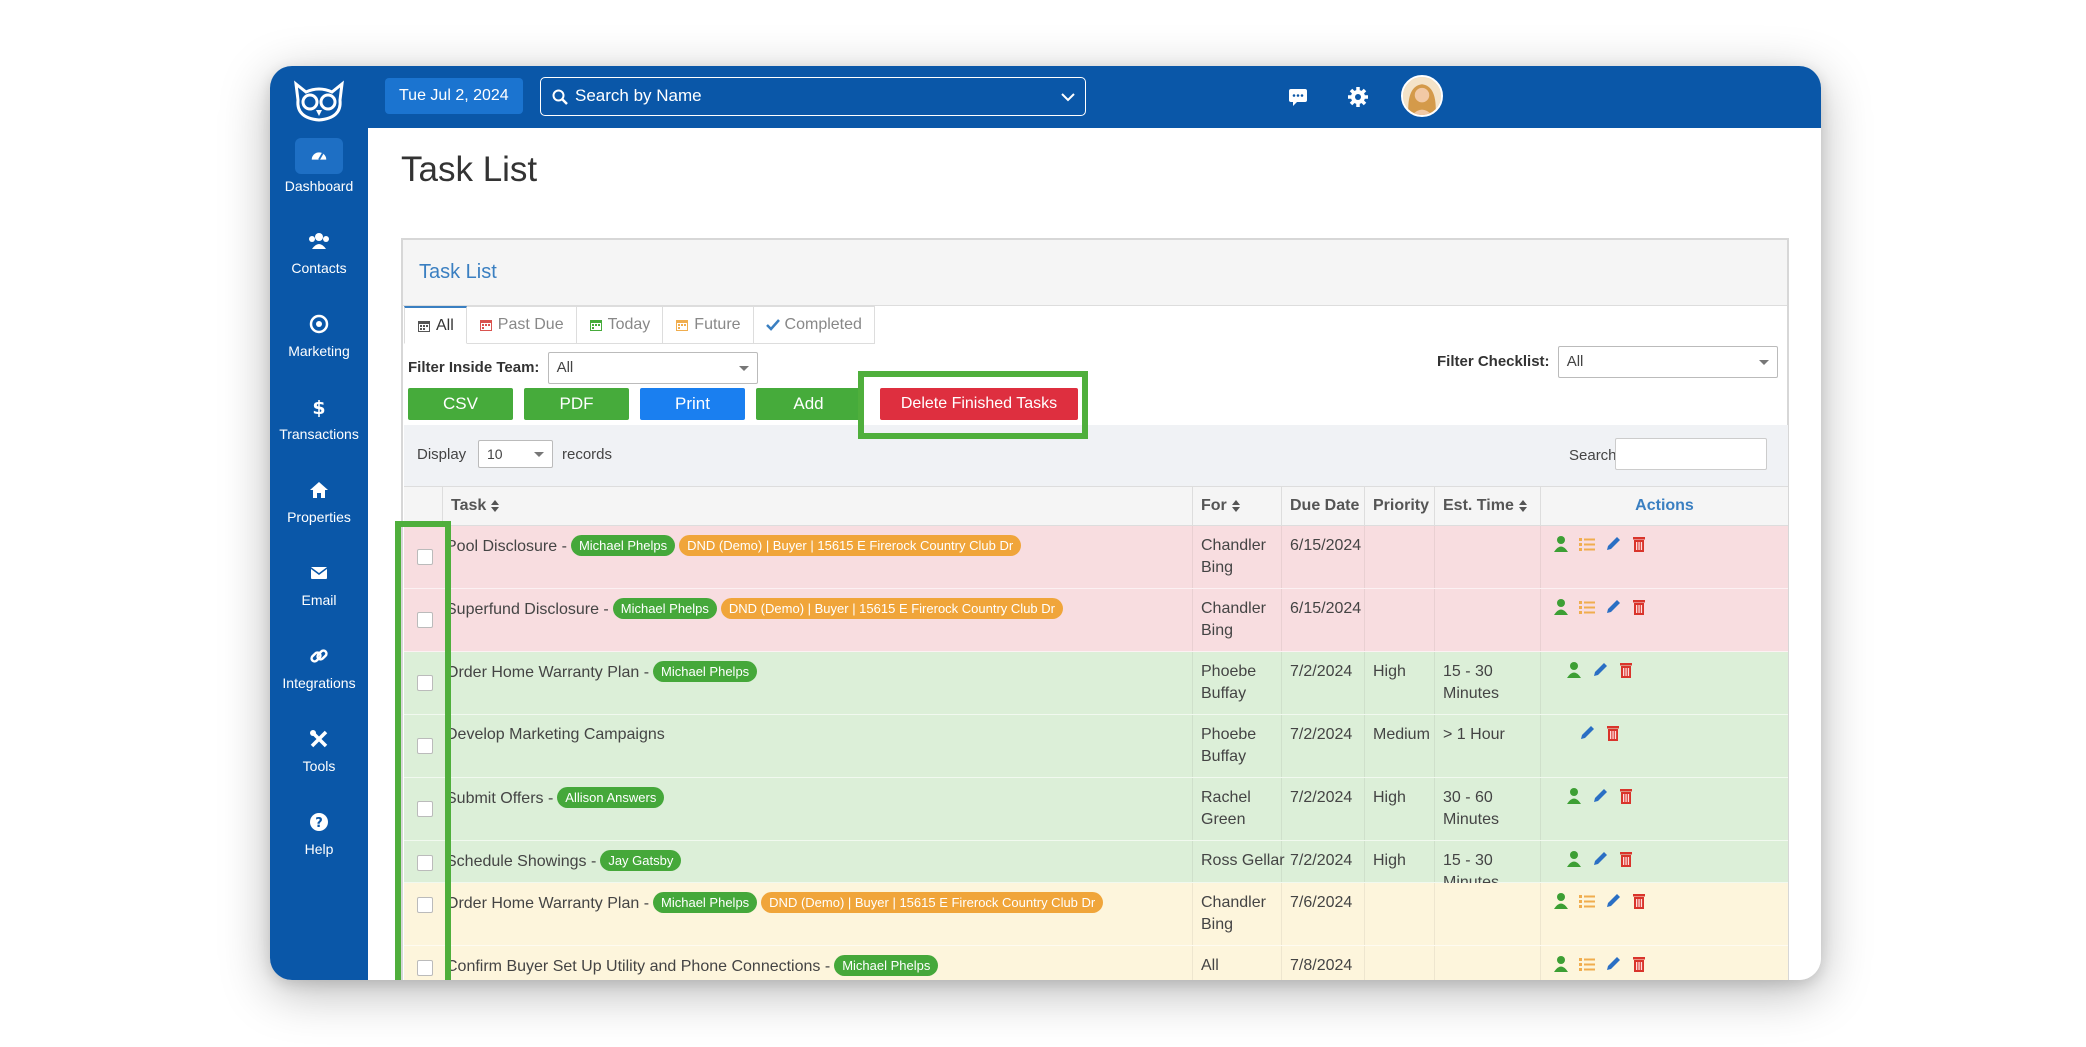 Image resolution: width=2086 pixels, height=1047 pixels. I want to click on sidebar-item-label: Contacts, so click(319, 268).